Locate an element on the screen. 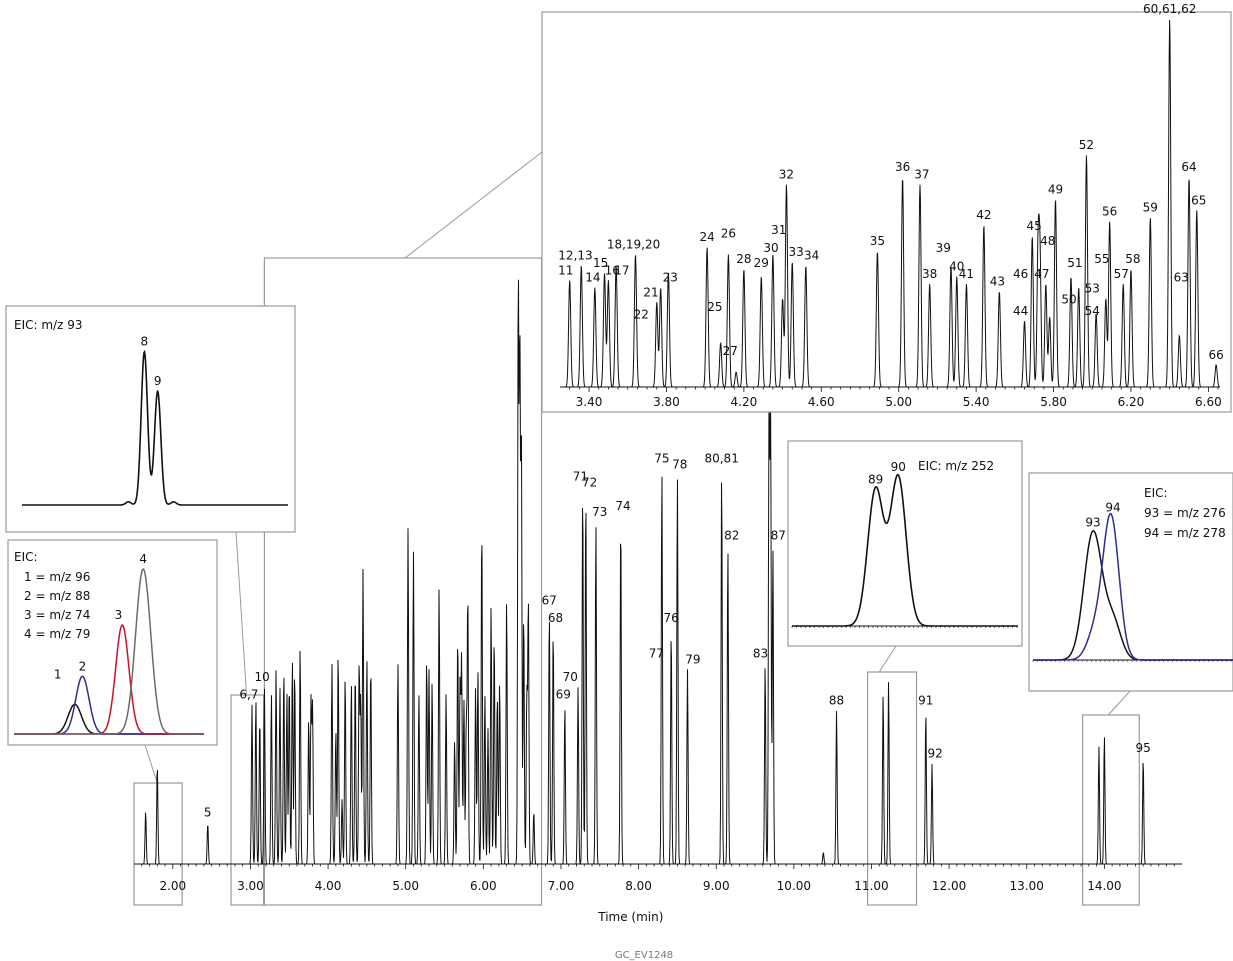 Image resolution: width=1233 pixels, height=961 pixels. main-tick-label: 12.00 is located at coordinates (949, 886).